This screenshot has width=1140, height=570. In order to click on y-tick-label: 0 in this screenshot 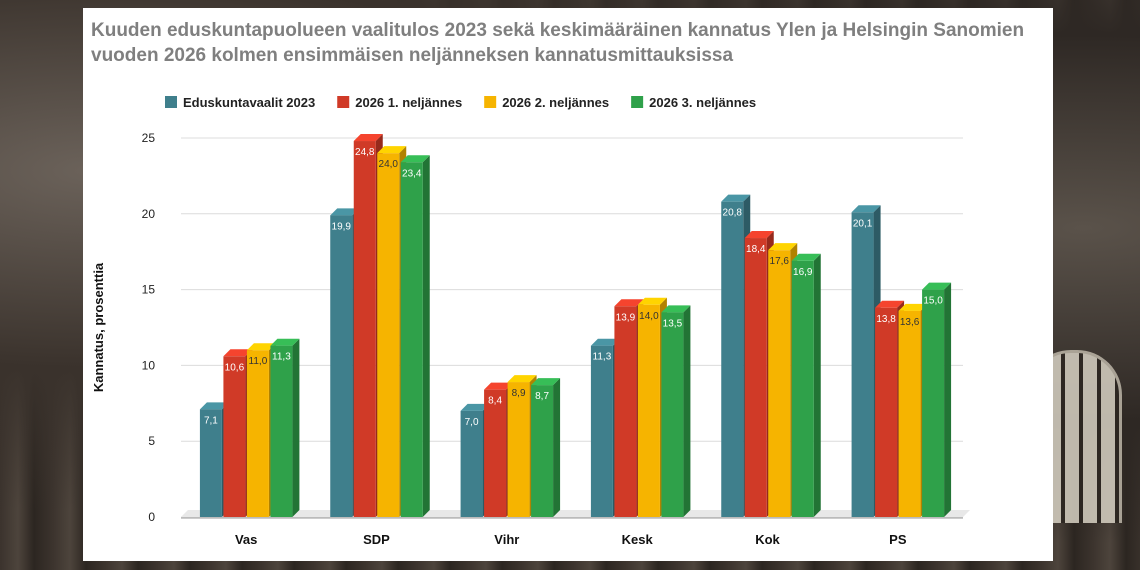, I will do `click(151, 517)`.